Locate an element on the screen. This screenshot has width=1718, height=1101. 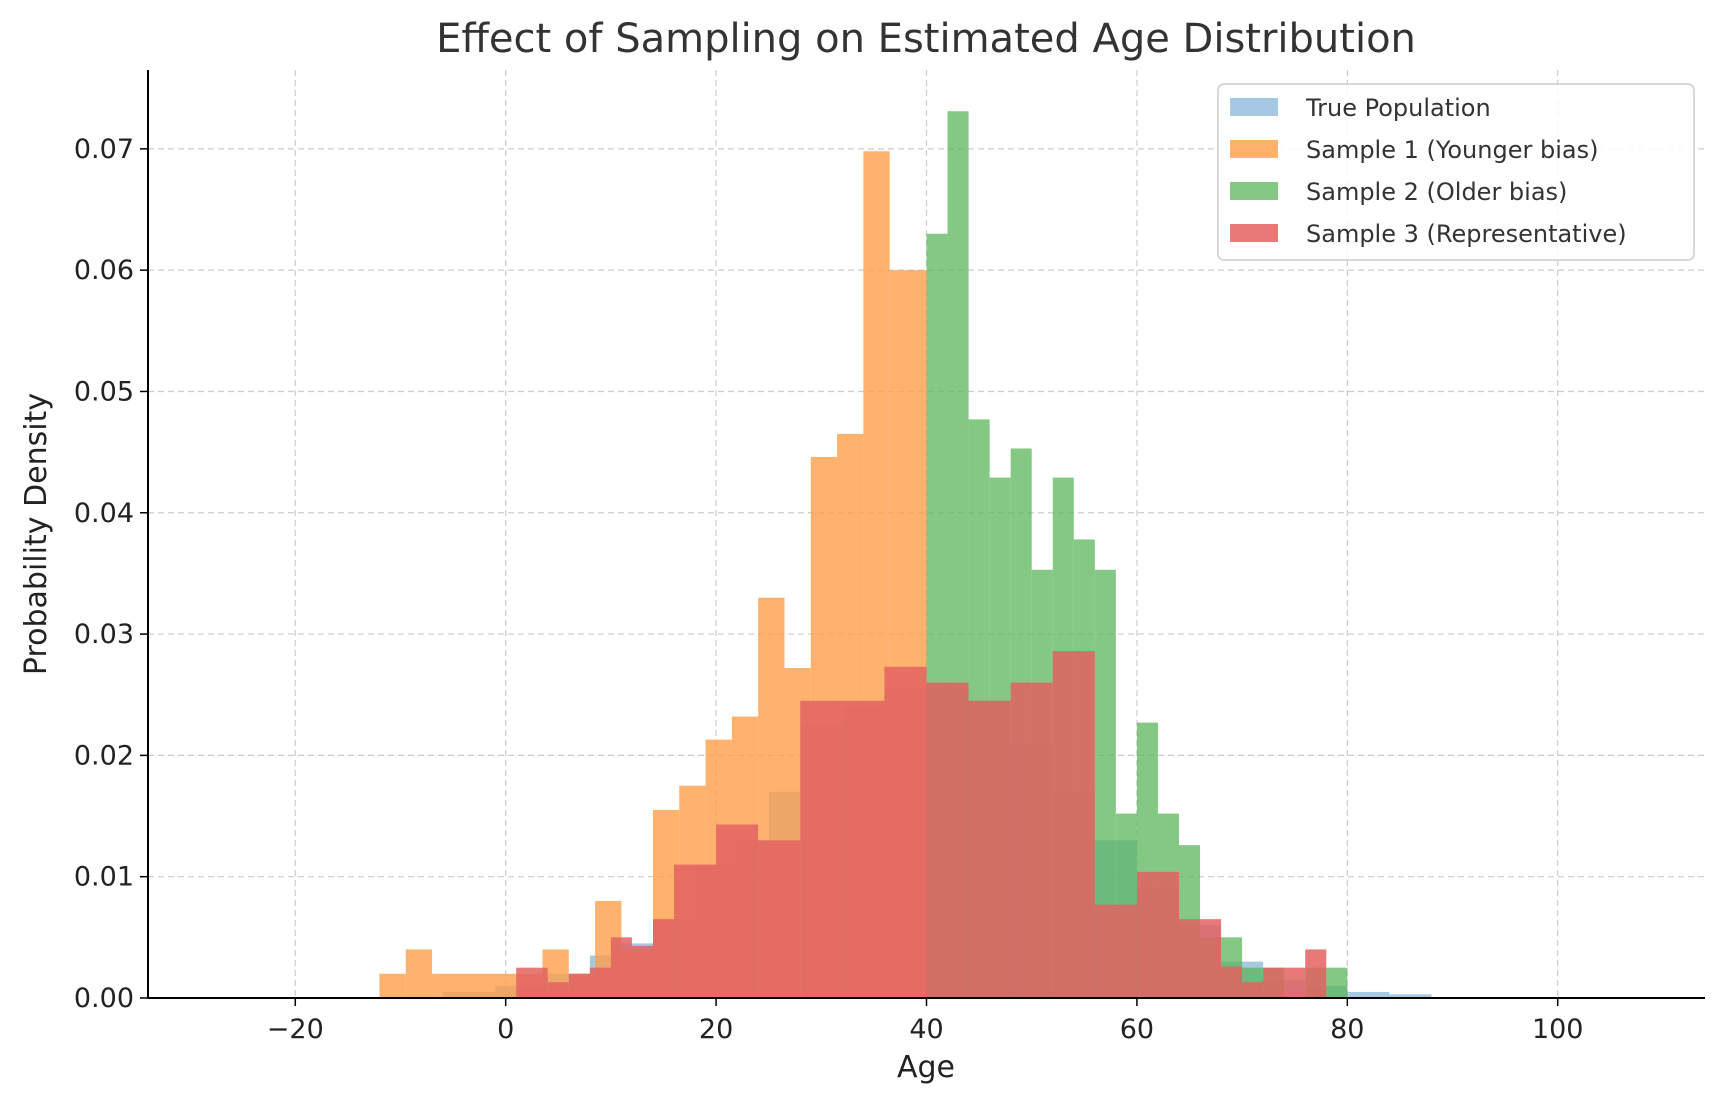
y-tick-label: 0.03 is located at coordinates (104, 634).